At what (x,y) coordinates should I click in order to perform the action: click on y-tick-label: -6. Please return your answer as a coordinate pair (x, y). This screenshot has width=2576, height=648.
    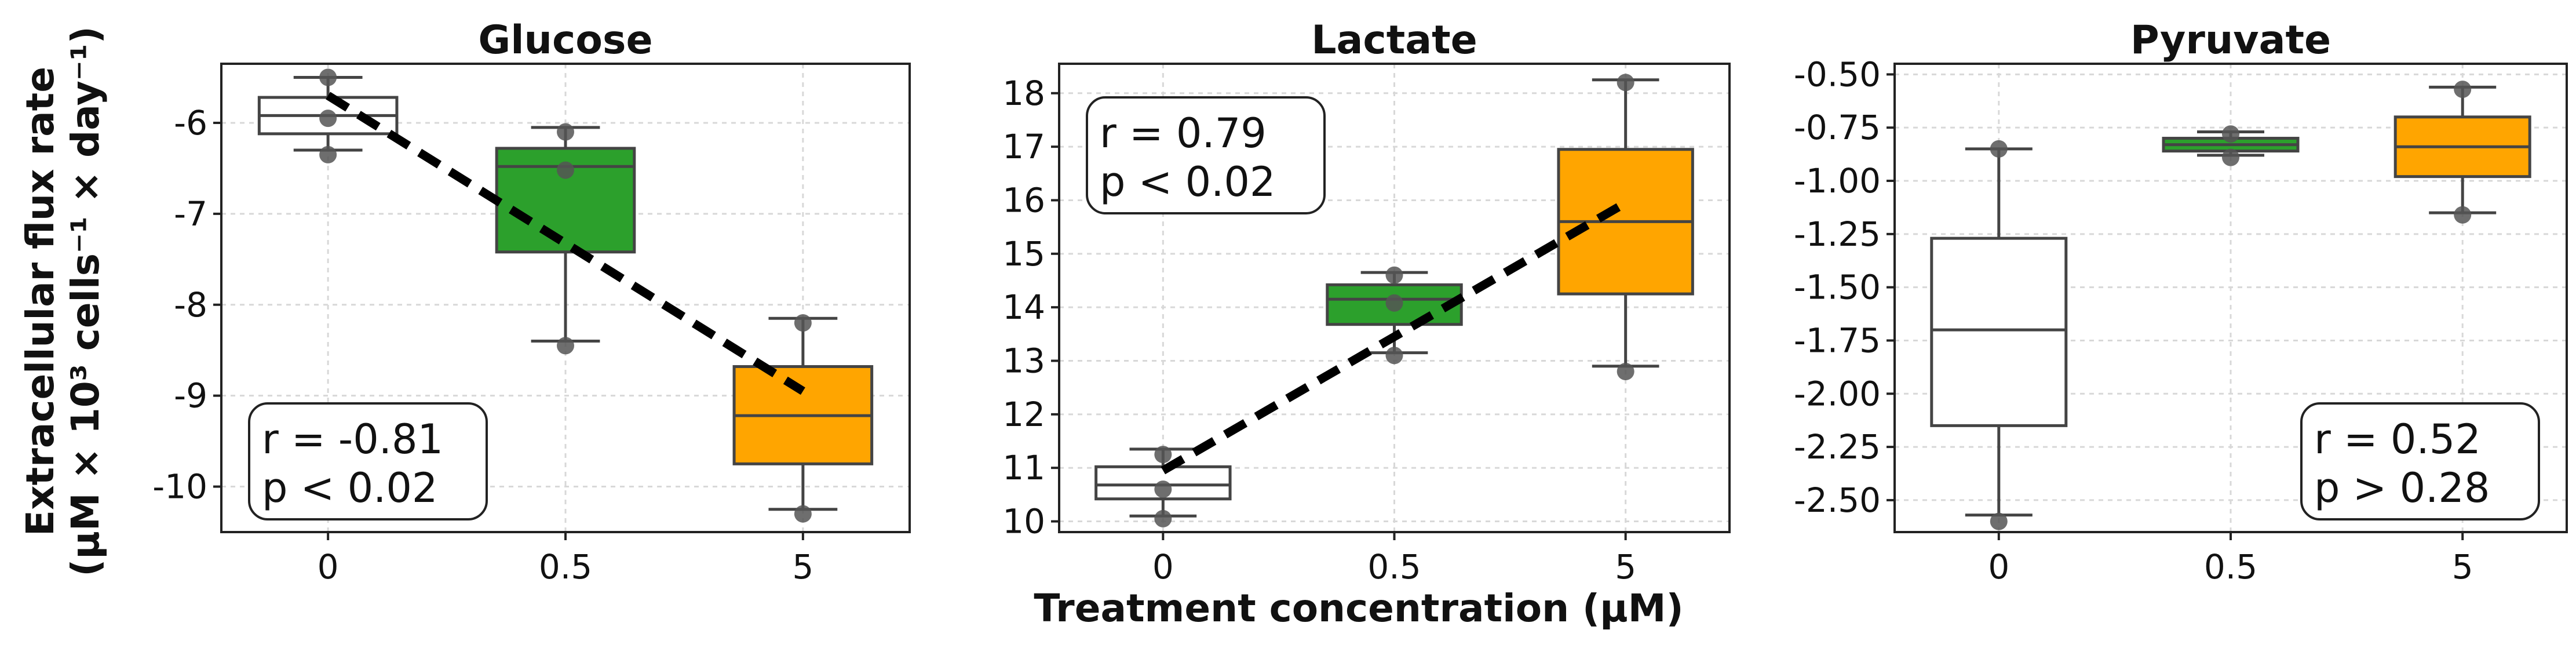
    Looking at the image, I should click on (190, 123).